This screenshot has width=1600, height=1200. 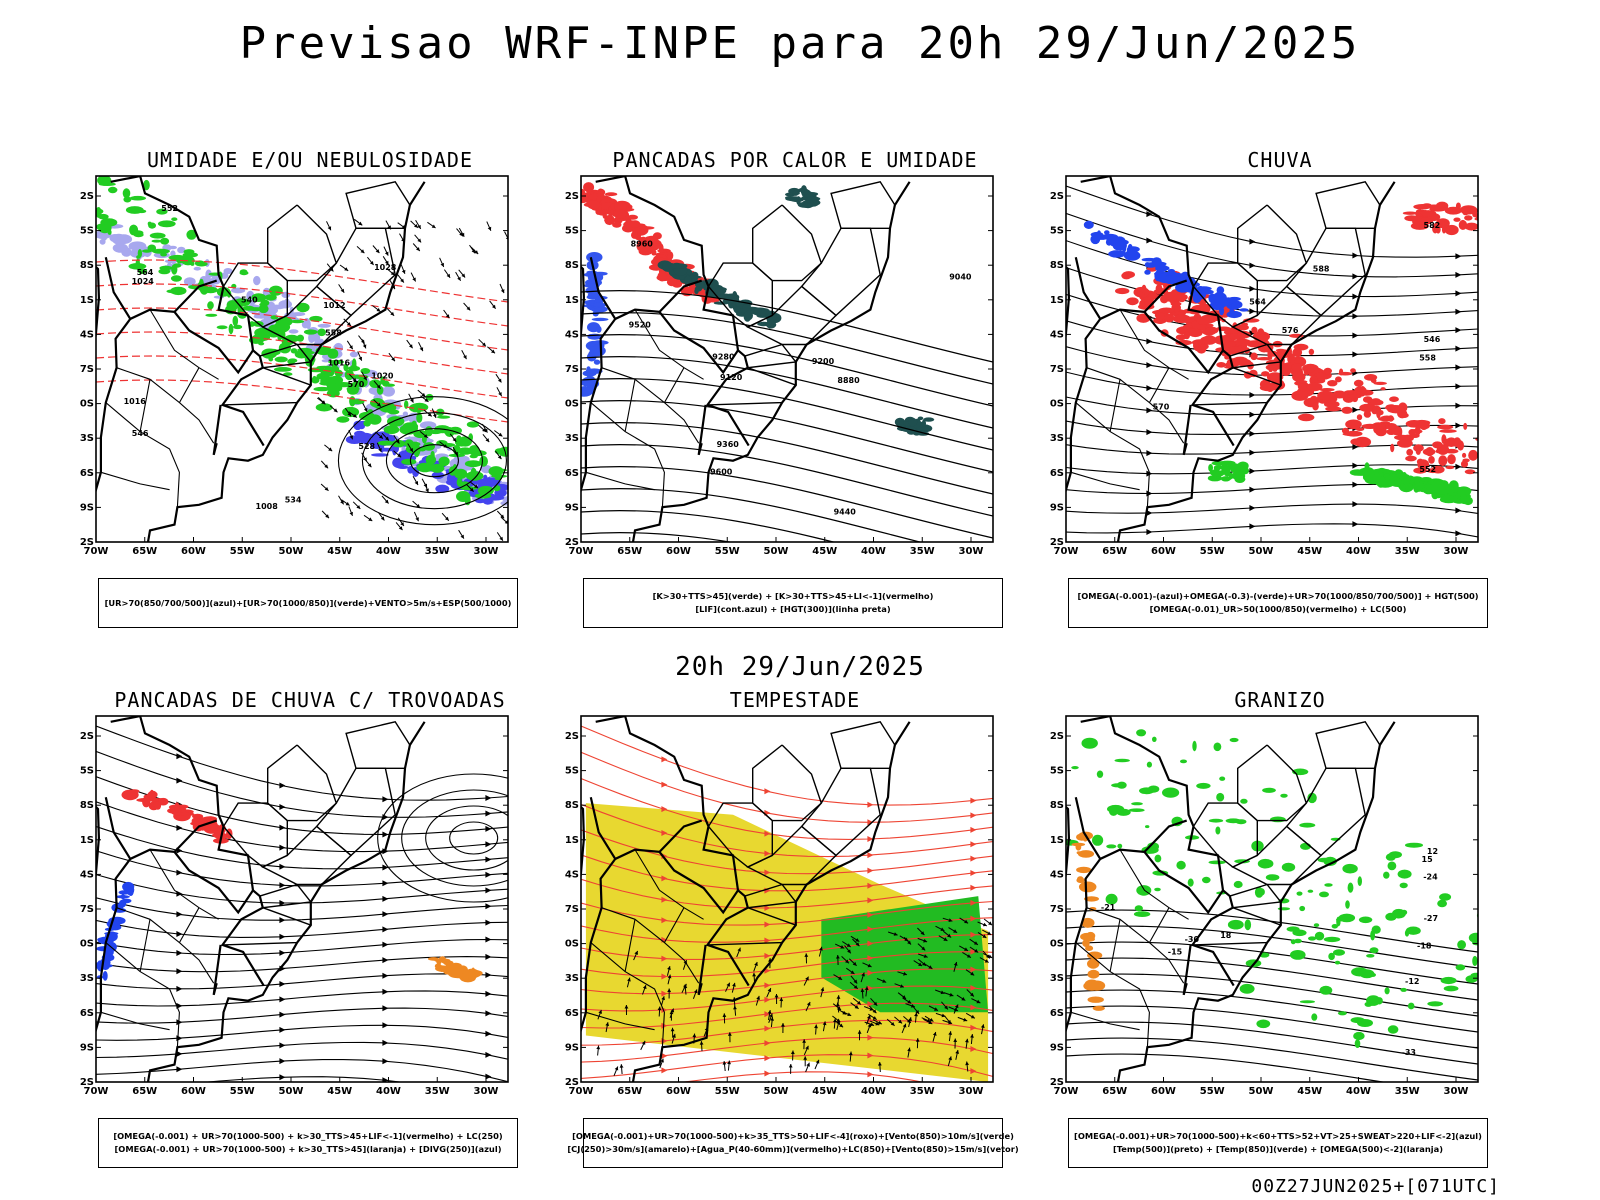 I want to click on omega-orange-area, so click(x=1080, y=878).